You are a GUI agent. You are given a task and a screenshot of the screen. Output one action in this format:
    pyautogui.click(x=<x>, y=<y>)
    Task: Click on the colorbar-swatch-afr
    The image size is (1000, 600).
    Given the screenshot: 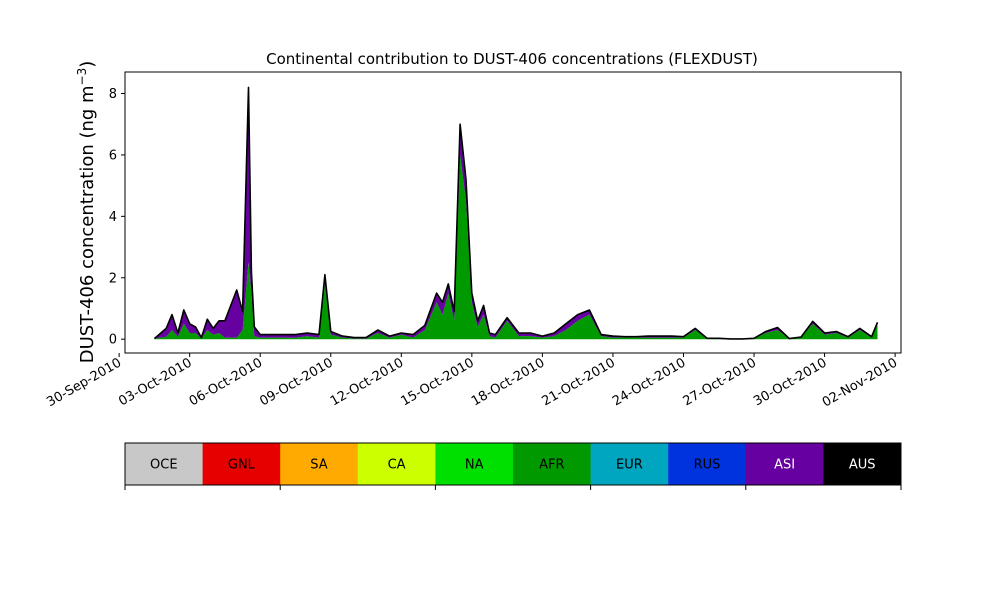 What is the action you would take?
    pyautogui.click(x=552, y=464)
    